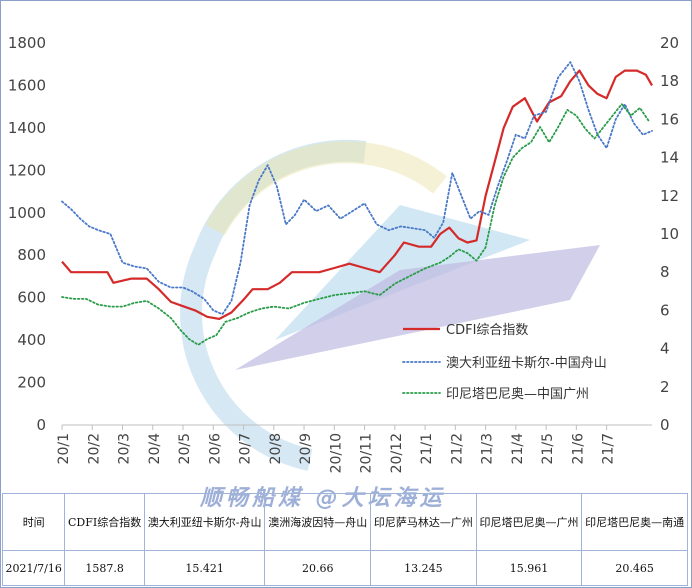 This screenshot has width=692, height=588. I want to click on y2-tick-label: 20, so click(669, 43).